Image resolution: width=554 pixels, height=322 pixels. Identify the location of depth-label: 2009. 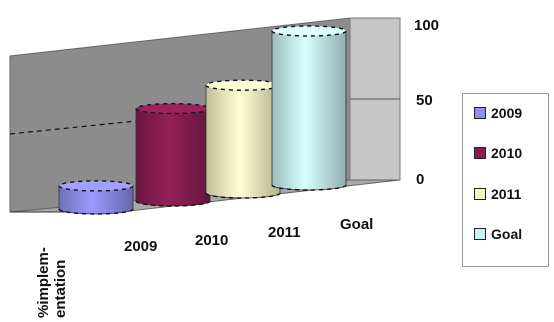
(140, 246).